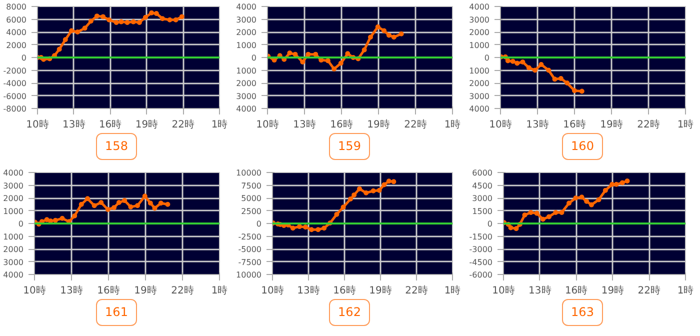 The image size is (700, 336). What do you see at coordinates (251, 185) in the screenshot?
I see `y-tick-label: 7500` at bounding box center [251, 185].